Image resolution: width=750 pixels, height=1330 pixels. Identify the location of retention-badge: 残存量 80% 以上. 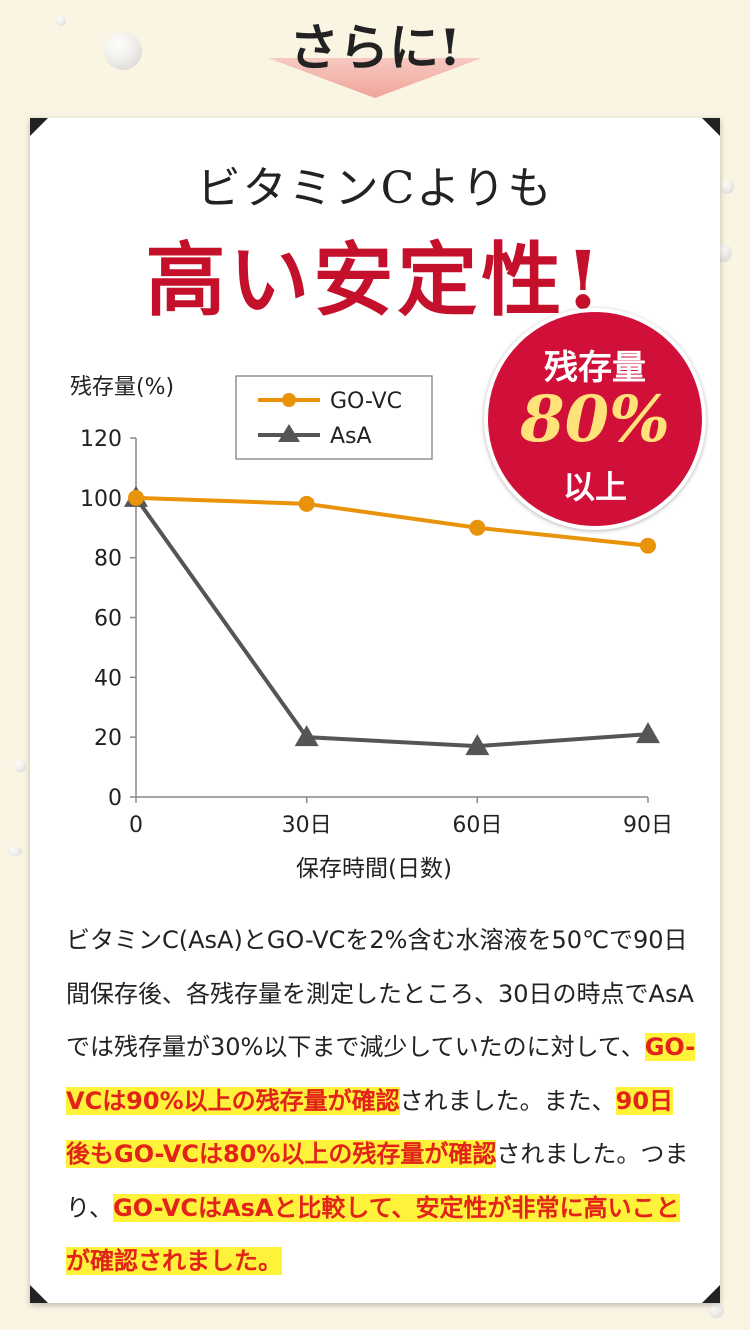
(595, 419).